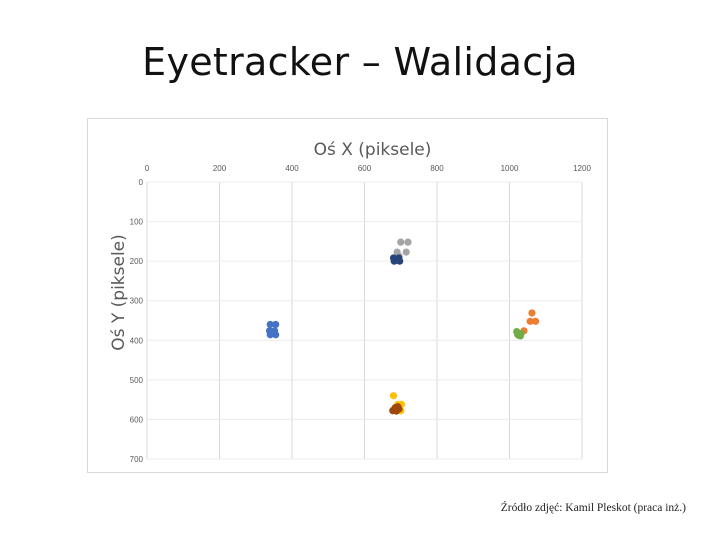  Describe the element at coordinates (510, 168) in the screenshot. I see `x-tick-label: 1000` at that location.